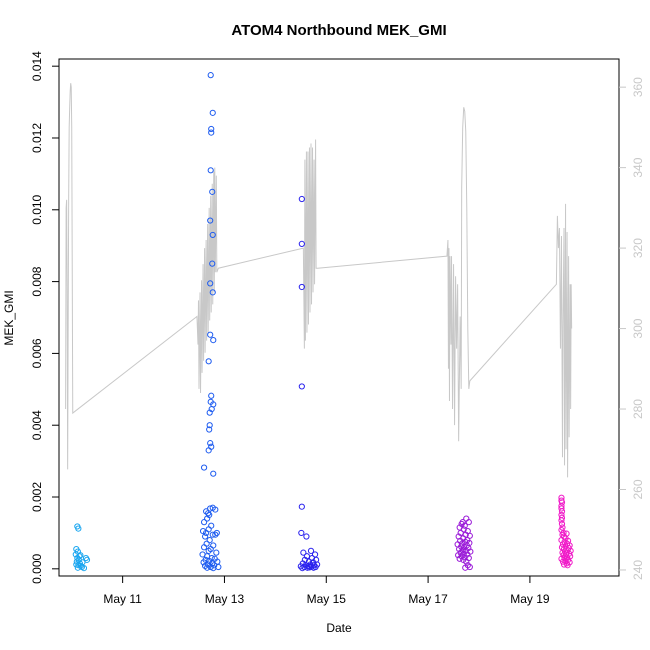  Describe the element at coordinates (638, 570) in the screenshot. I see `y2-tick-label: 240` at that location.